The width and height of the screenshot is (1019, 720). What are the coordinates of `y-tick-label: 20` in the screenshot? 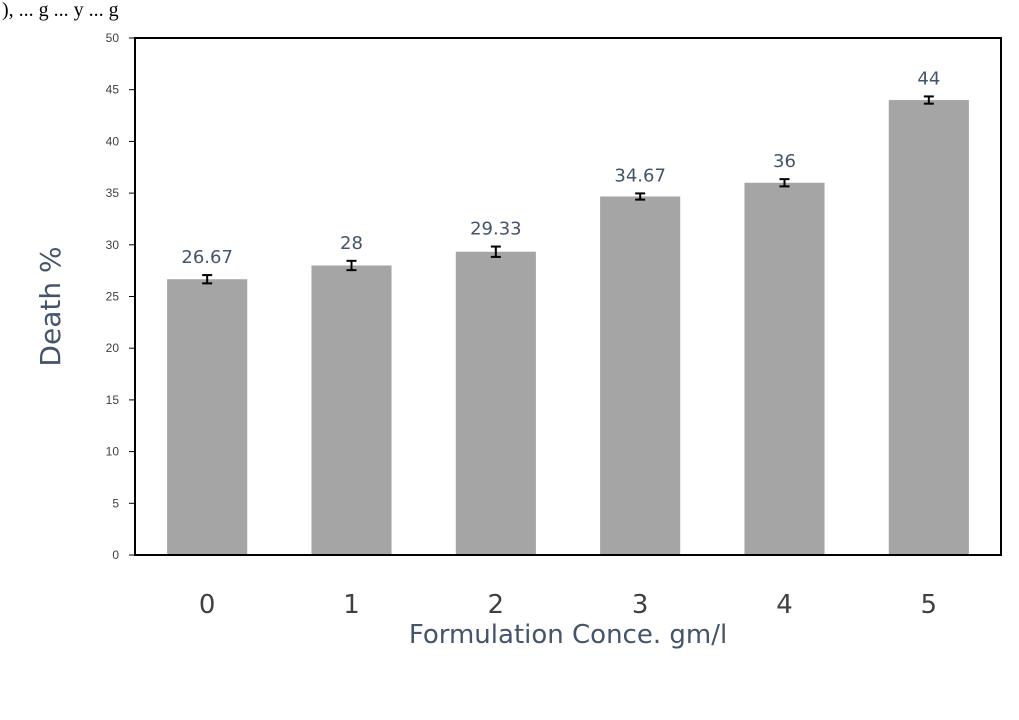 It's located at (113, 348).